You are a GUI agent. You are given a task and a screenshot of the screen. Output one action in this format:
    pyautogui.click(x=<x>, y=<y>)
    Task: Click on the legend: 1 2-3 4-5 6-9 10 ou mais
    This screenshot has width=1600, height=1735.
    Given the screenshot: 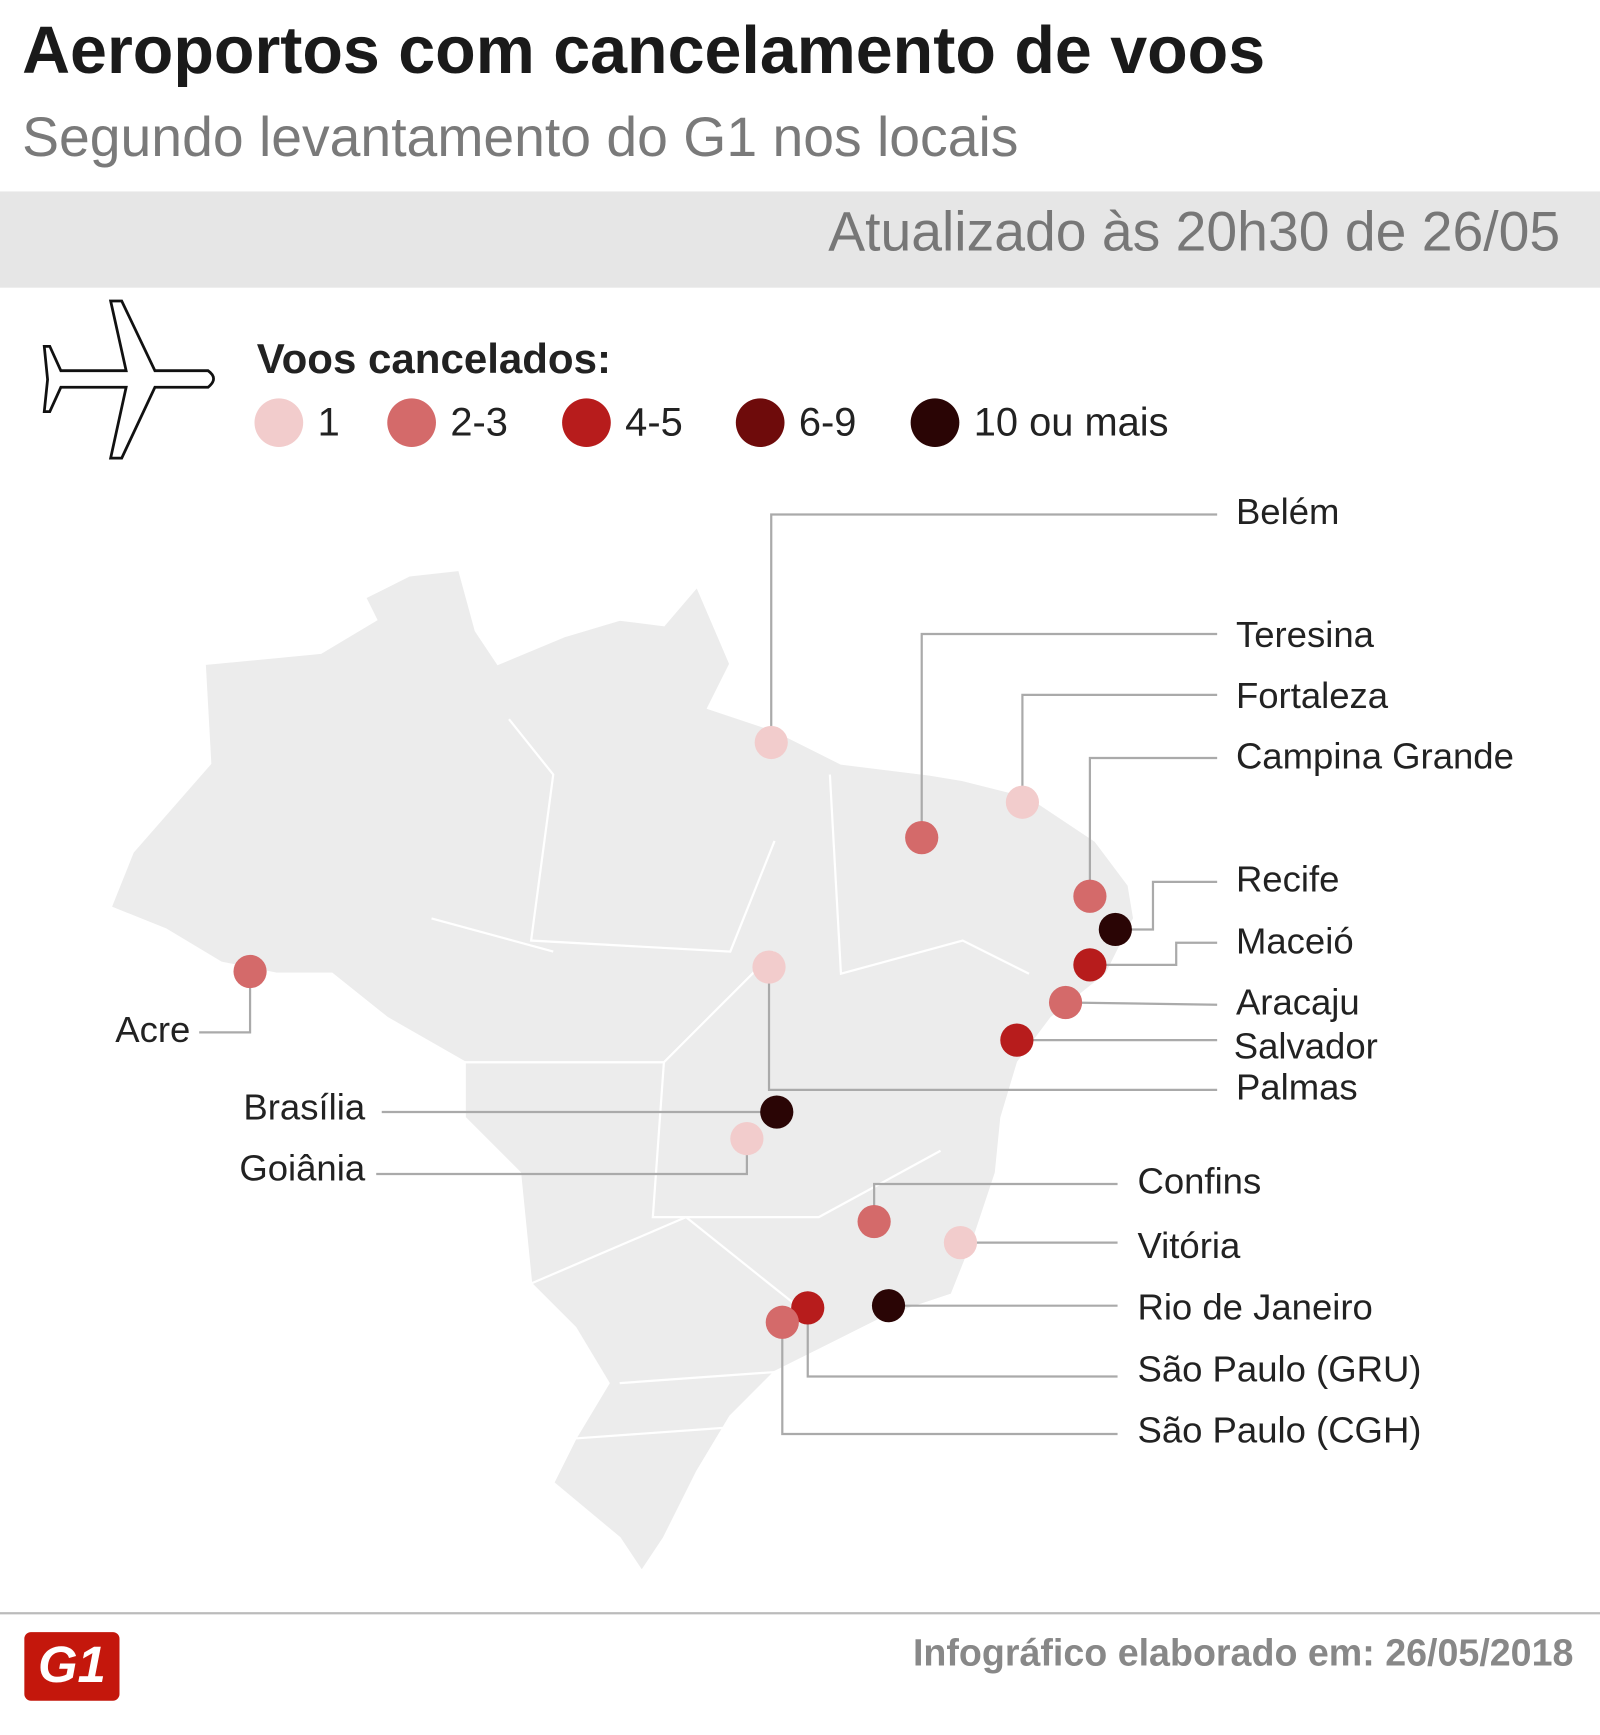 What is the action you would take?
    pyautogui.click(x=711, y=423)
    